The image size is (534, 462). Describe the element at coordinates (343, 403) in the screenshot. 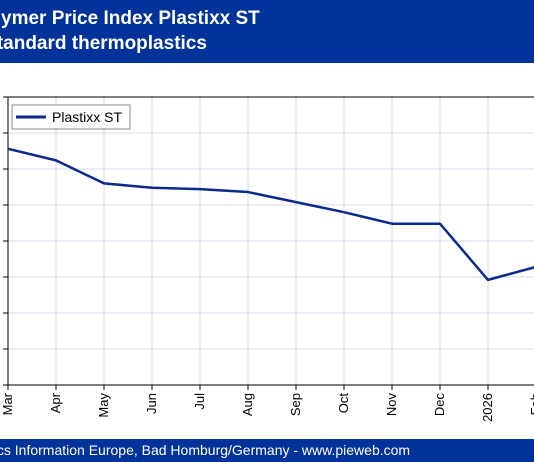

I see `x-tick-label: Oct` at that location.